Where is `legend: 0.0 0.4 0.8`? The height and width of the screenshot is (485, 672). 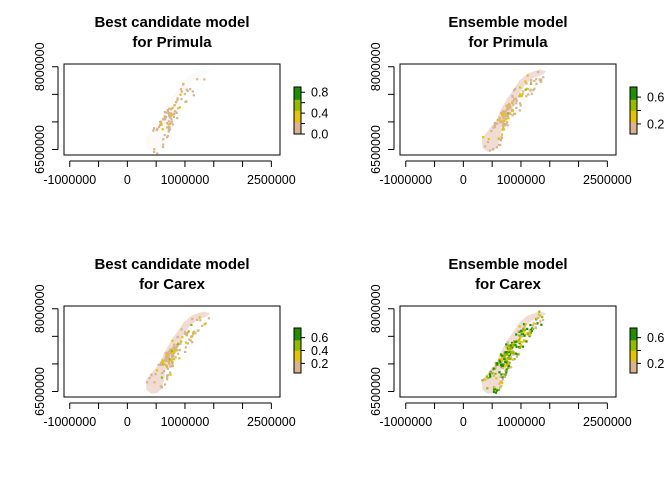 legend: 0.0 0.4 0.8 is located at coordinates (310, 114).